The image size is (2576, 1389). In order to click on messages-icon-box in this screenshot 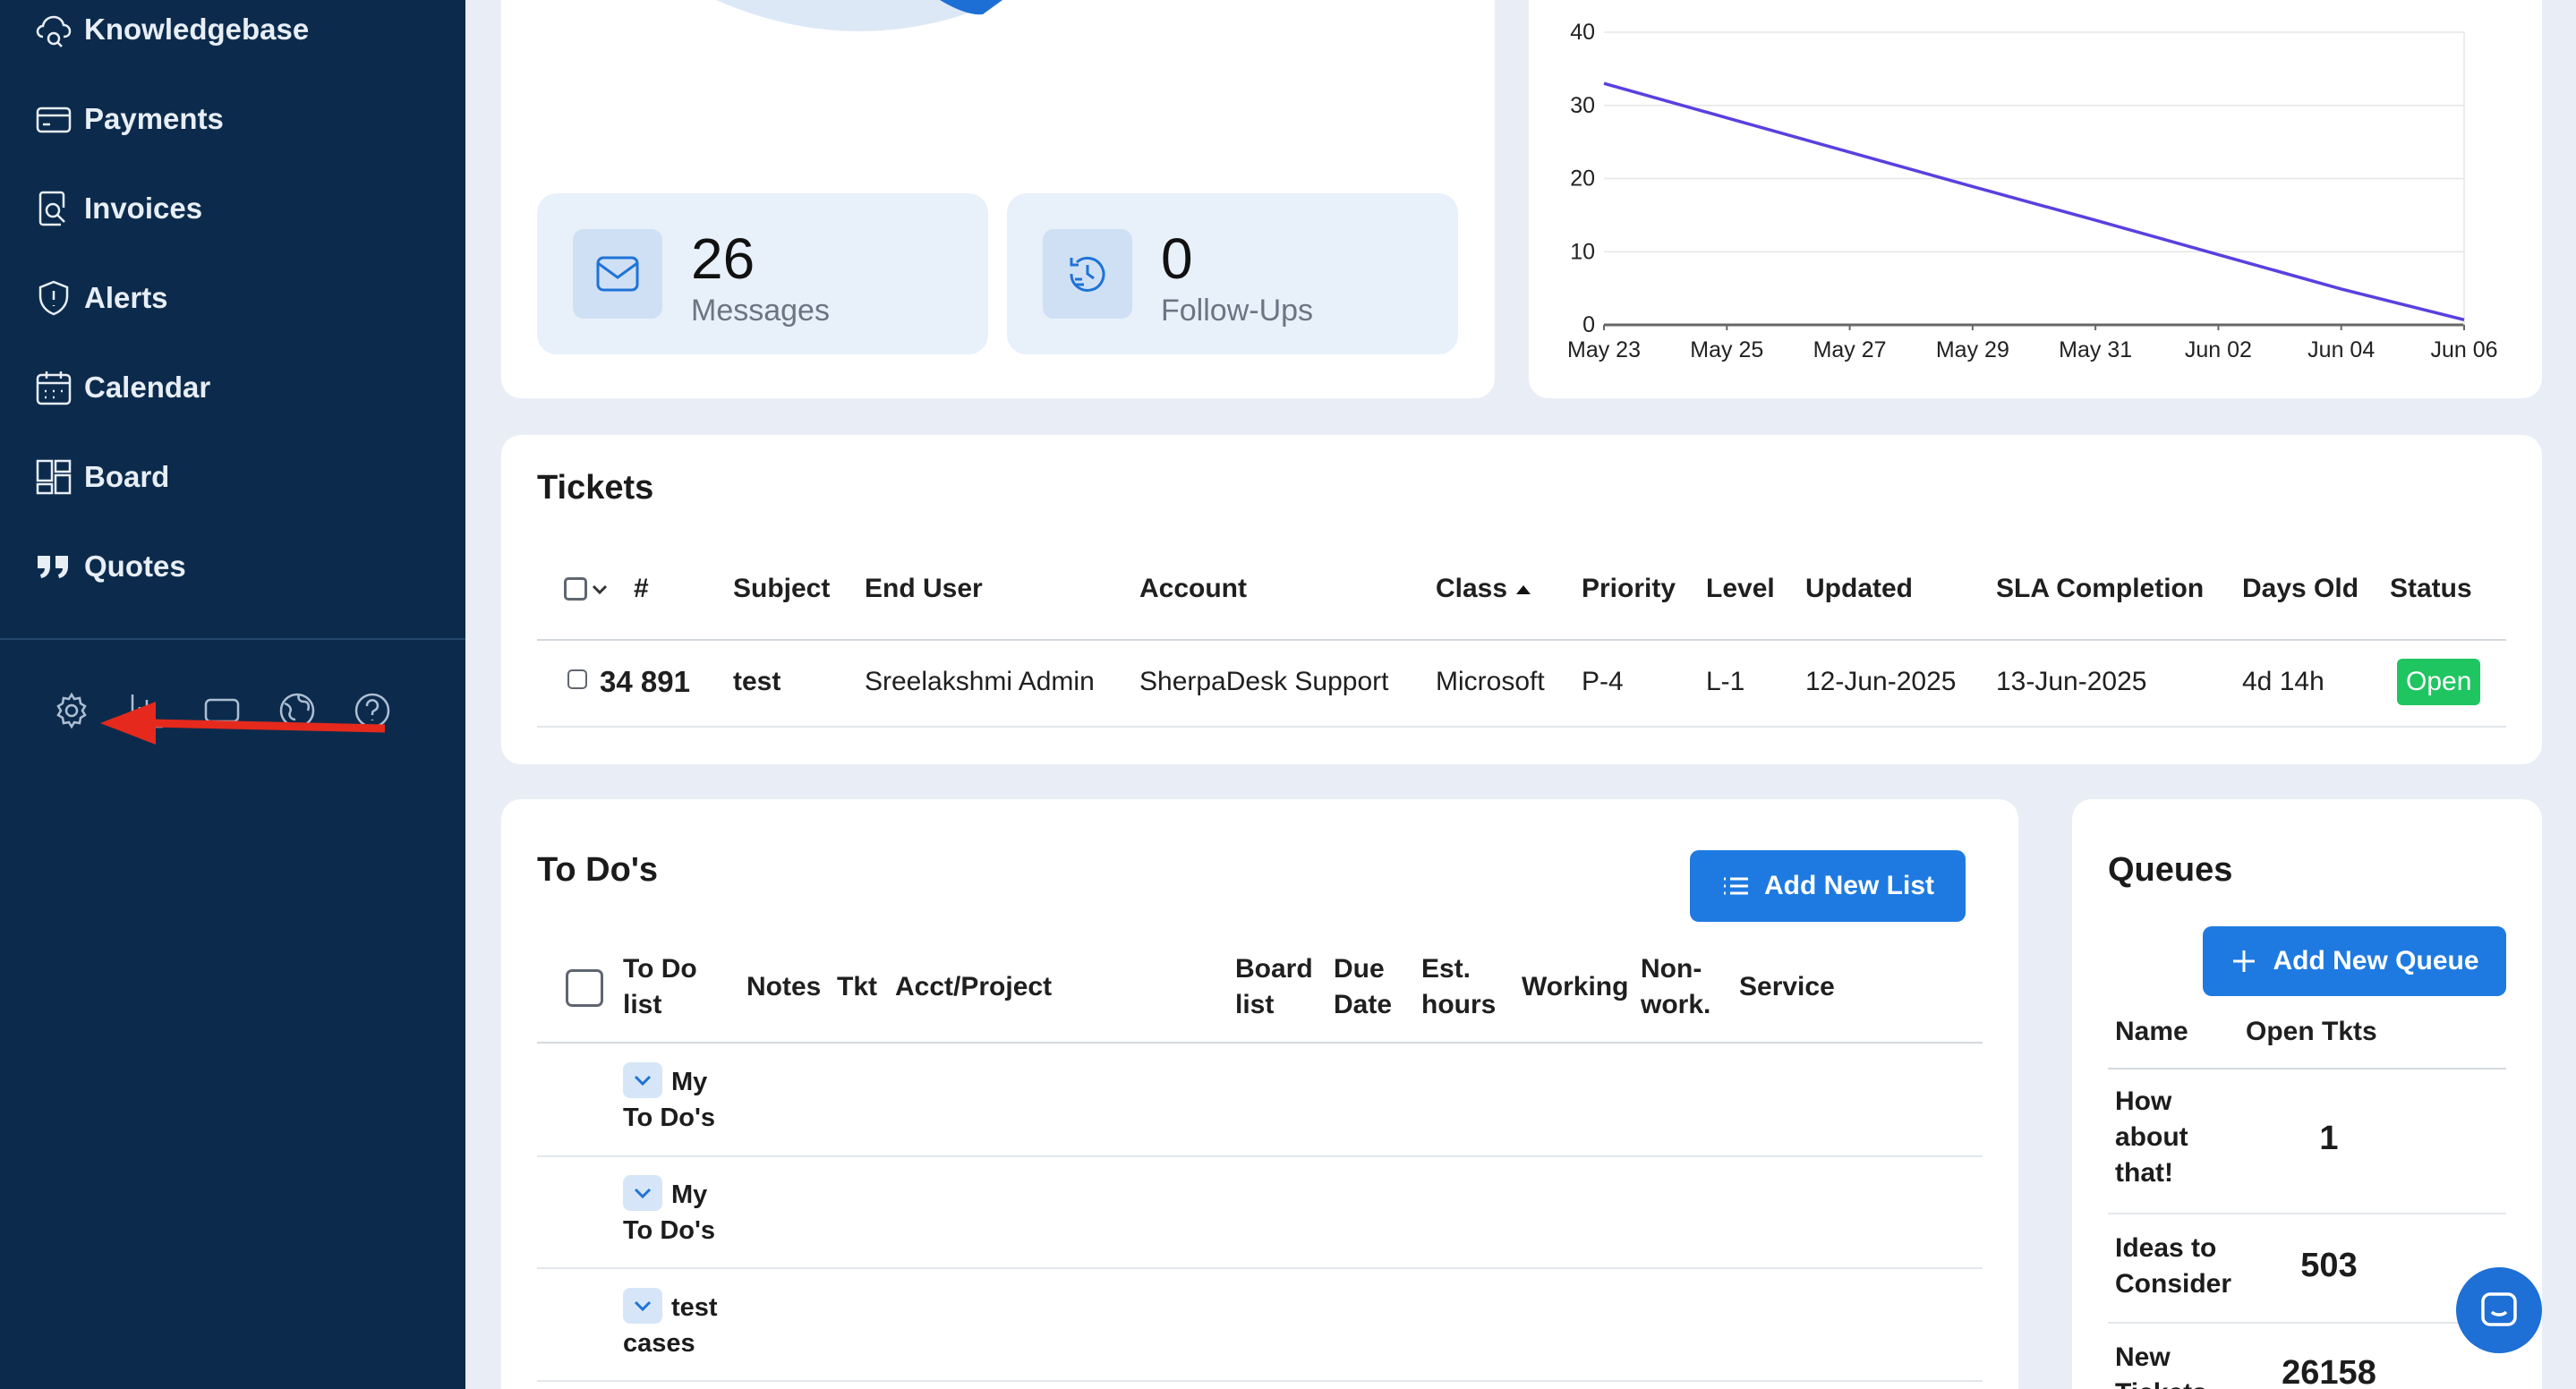, I will do `click(617, 274)`.